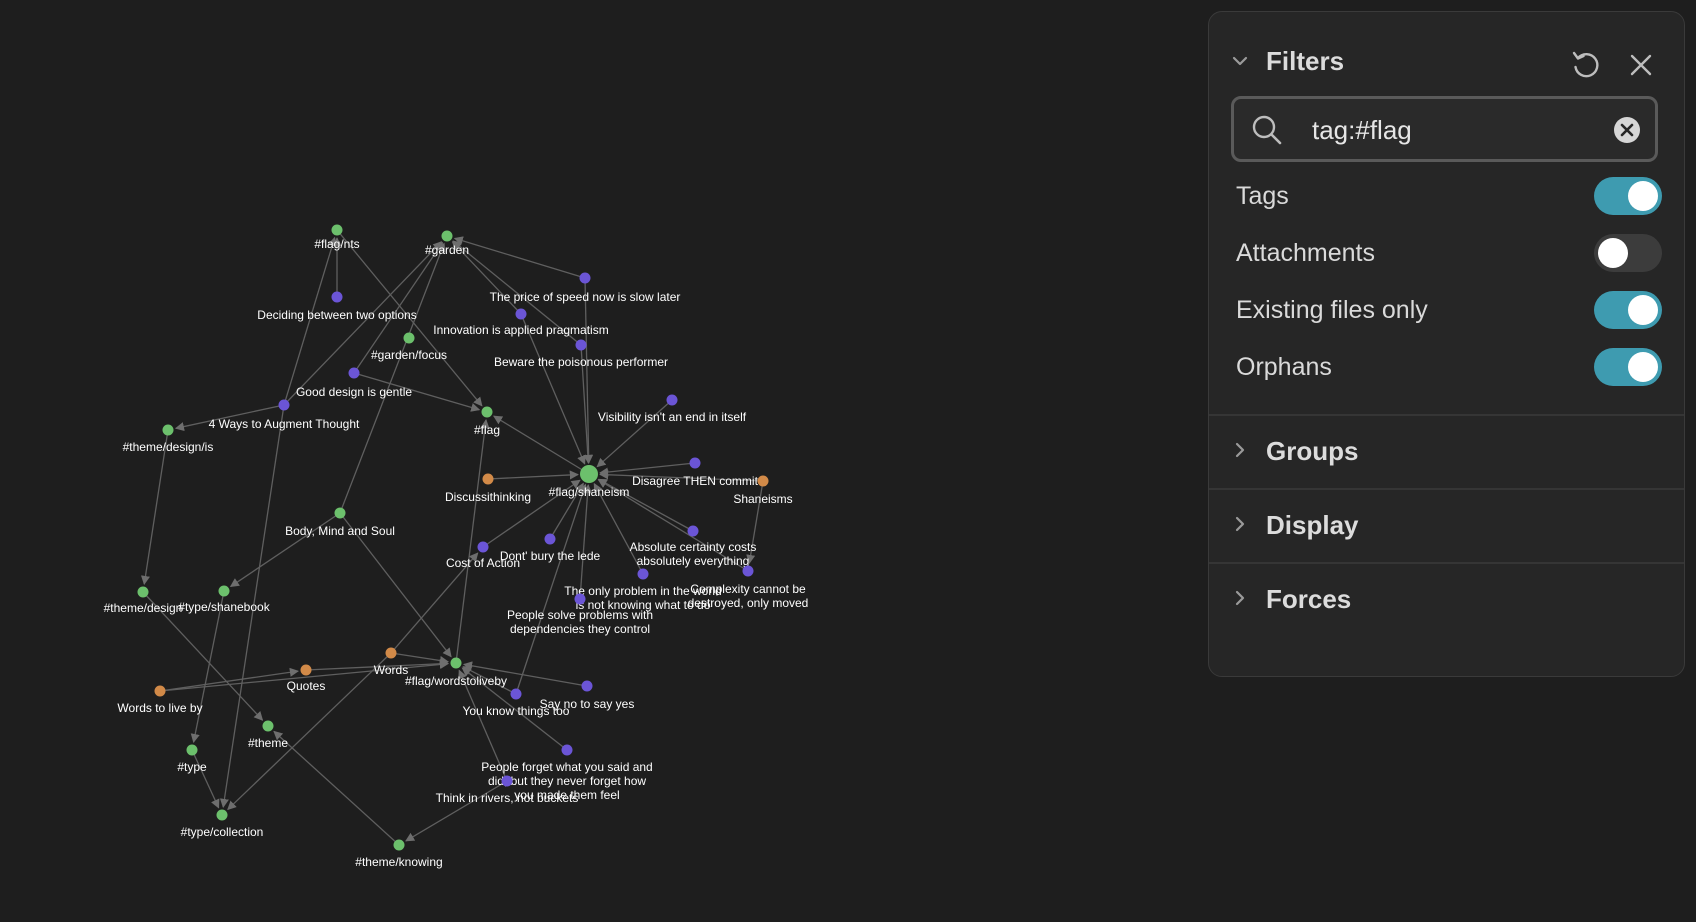 This screenshot has width=1696, height=922. I want to click on graph-node-theme: #theme, so click(268, 735).